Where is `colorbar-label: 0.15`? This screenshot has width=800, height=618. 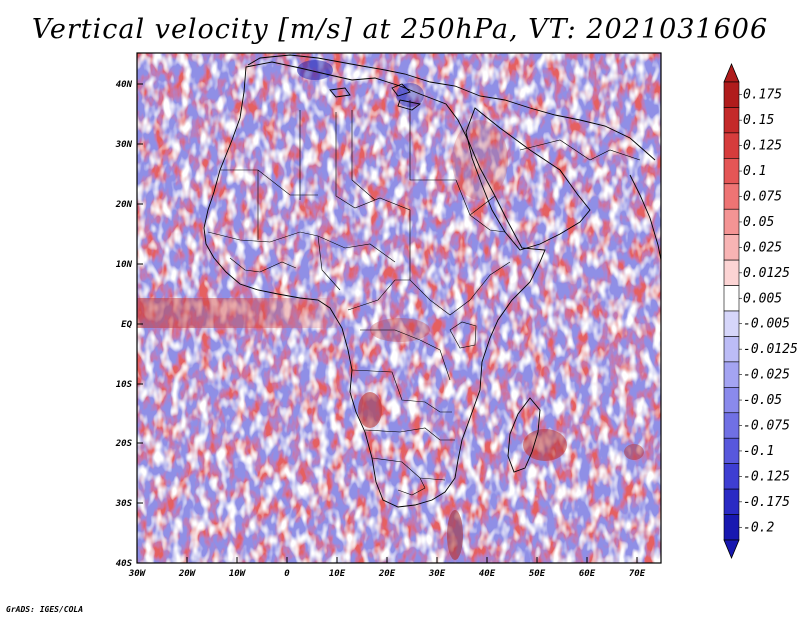
colorbar-label: 0.15 is located at coordinates (758, 120).